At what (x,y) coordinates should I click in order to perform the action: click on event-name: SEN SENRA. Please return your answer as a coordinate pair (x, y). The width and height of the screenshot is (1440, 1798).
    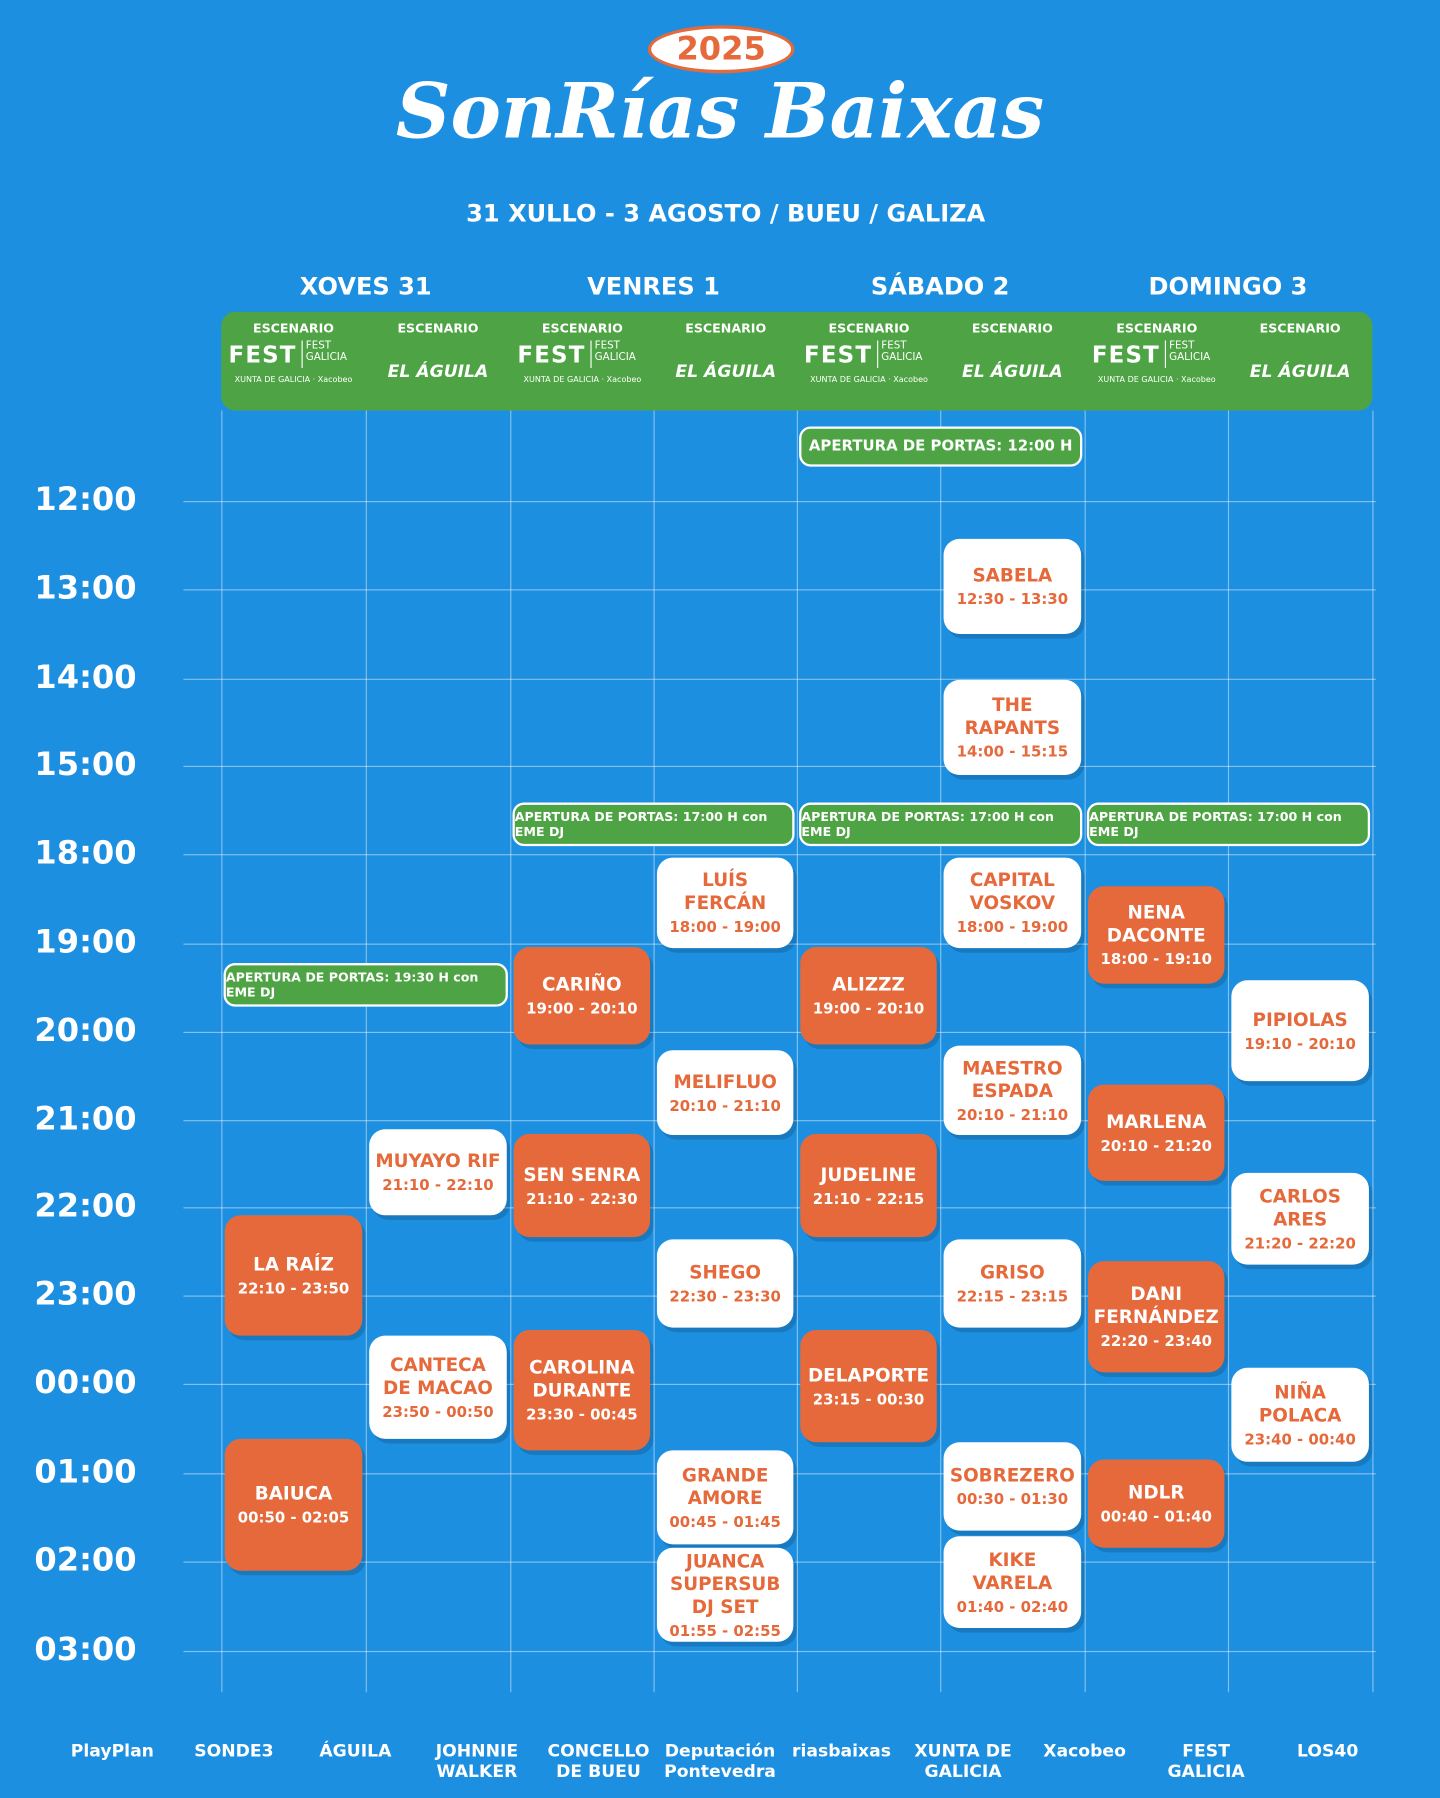
    Looking at the image, I should click on (582, 1174).